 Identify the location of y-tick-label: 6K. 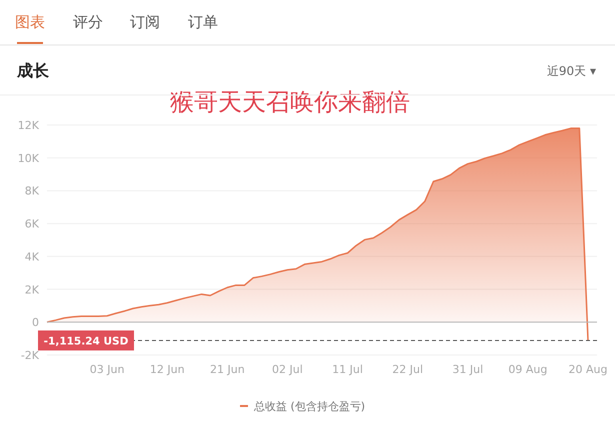
(32, 224).